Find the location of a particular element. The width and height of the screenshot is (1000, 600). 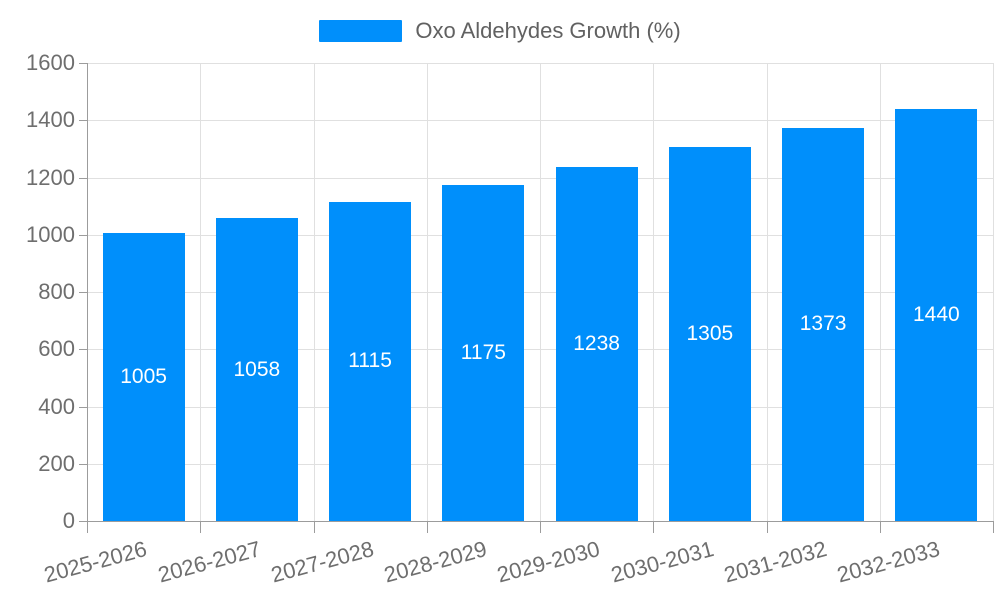

x-tick-label: 2031-2032 is located at coordinates (775, 562).